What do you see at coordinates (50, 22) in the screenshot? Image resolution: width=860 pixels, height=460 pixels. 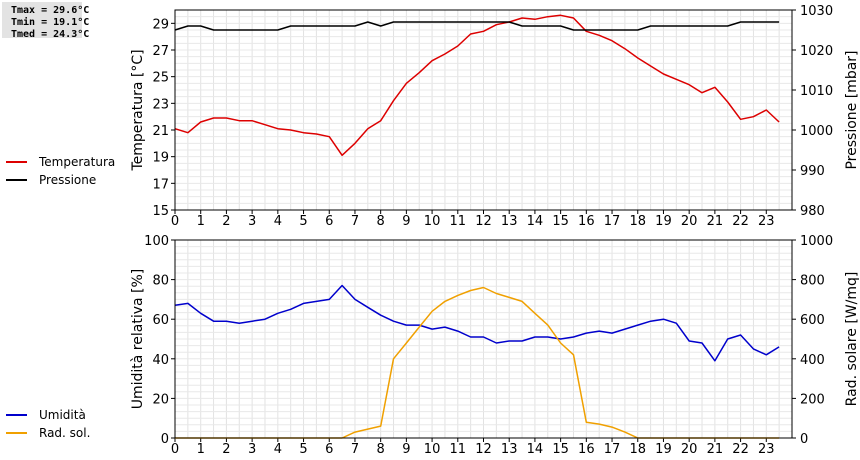 I see `tmin-text: Tmin = 19.1°C` at bounding box center [50, 22].